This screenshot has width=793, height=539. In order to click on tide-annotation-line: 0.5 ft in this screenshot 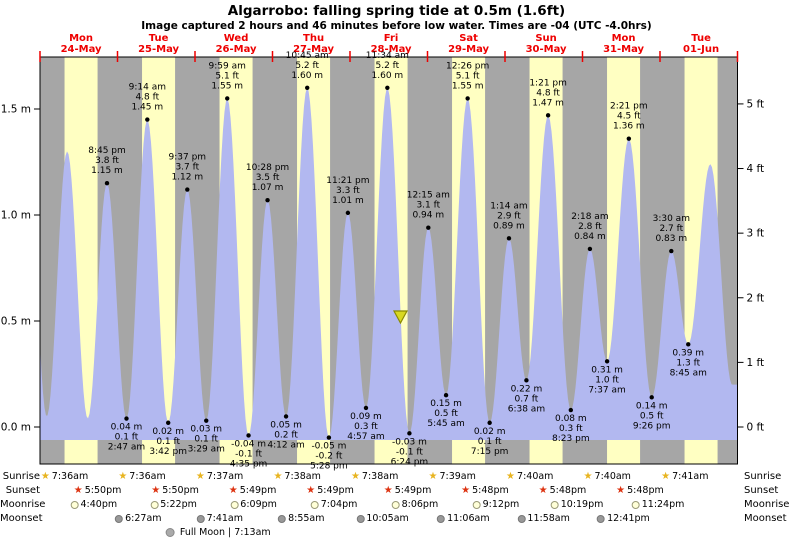, I will do `click(446, 414)`.